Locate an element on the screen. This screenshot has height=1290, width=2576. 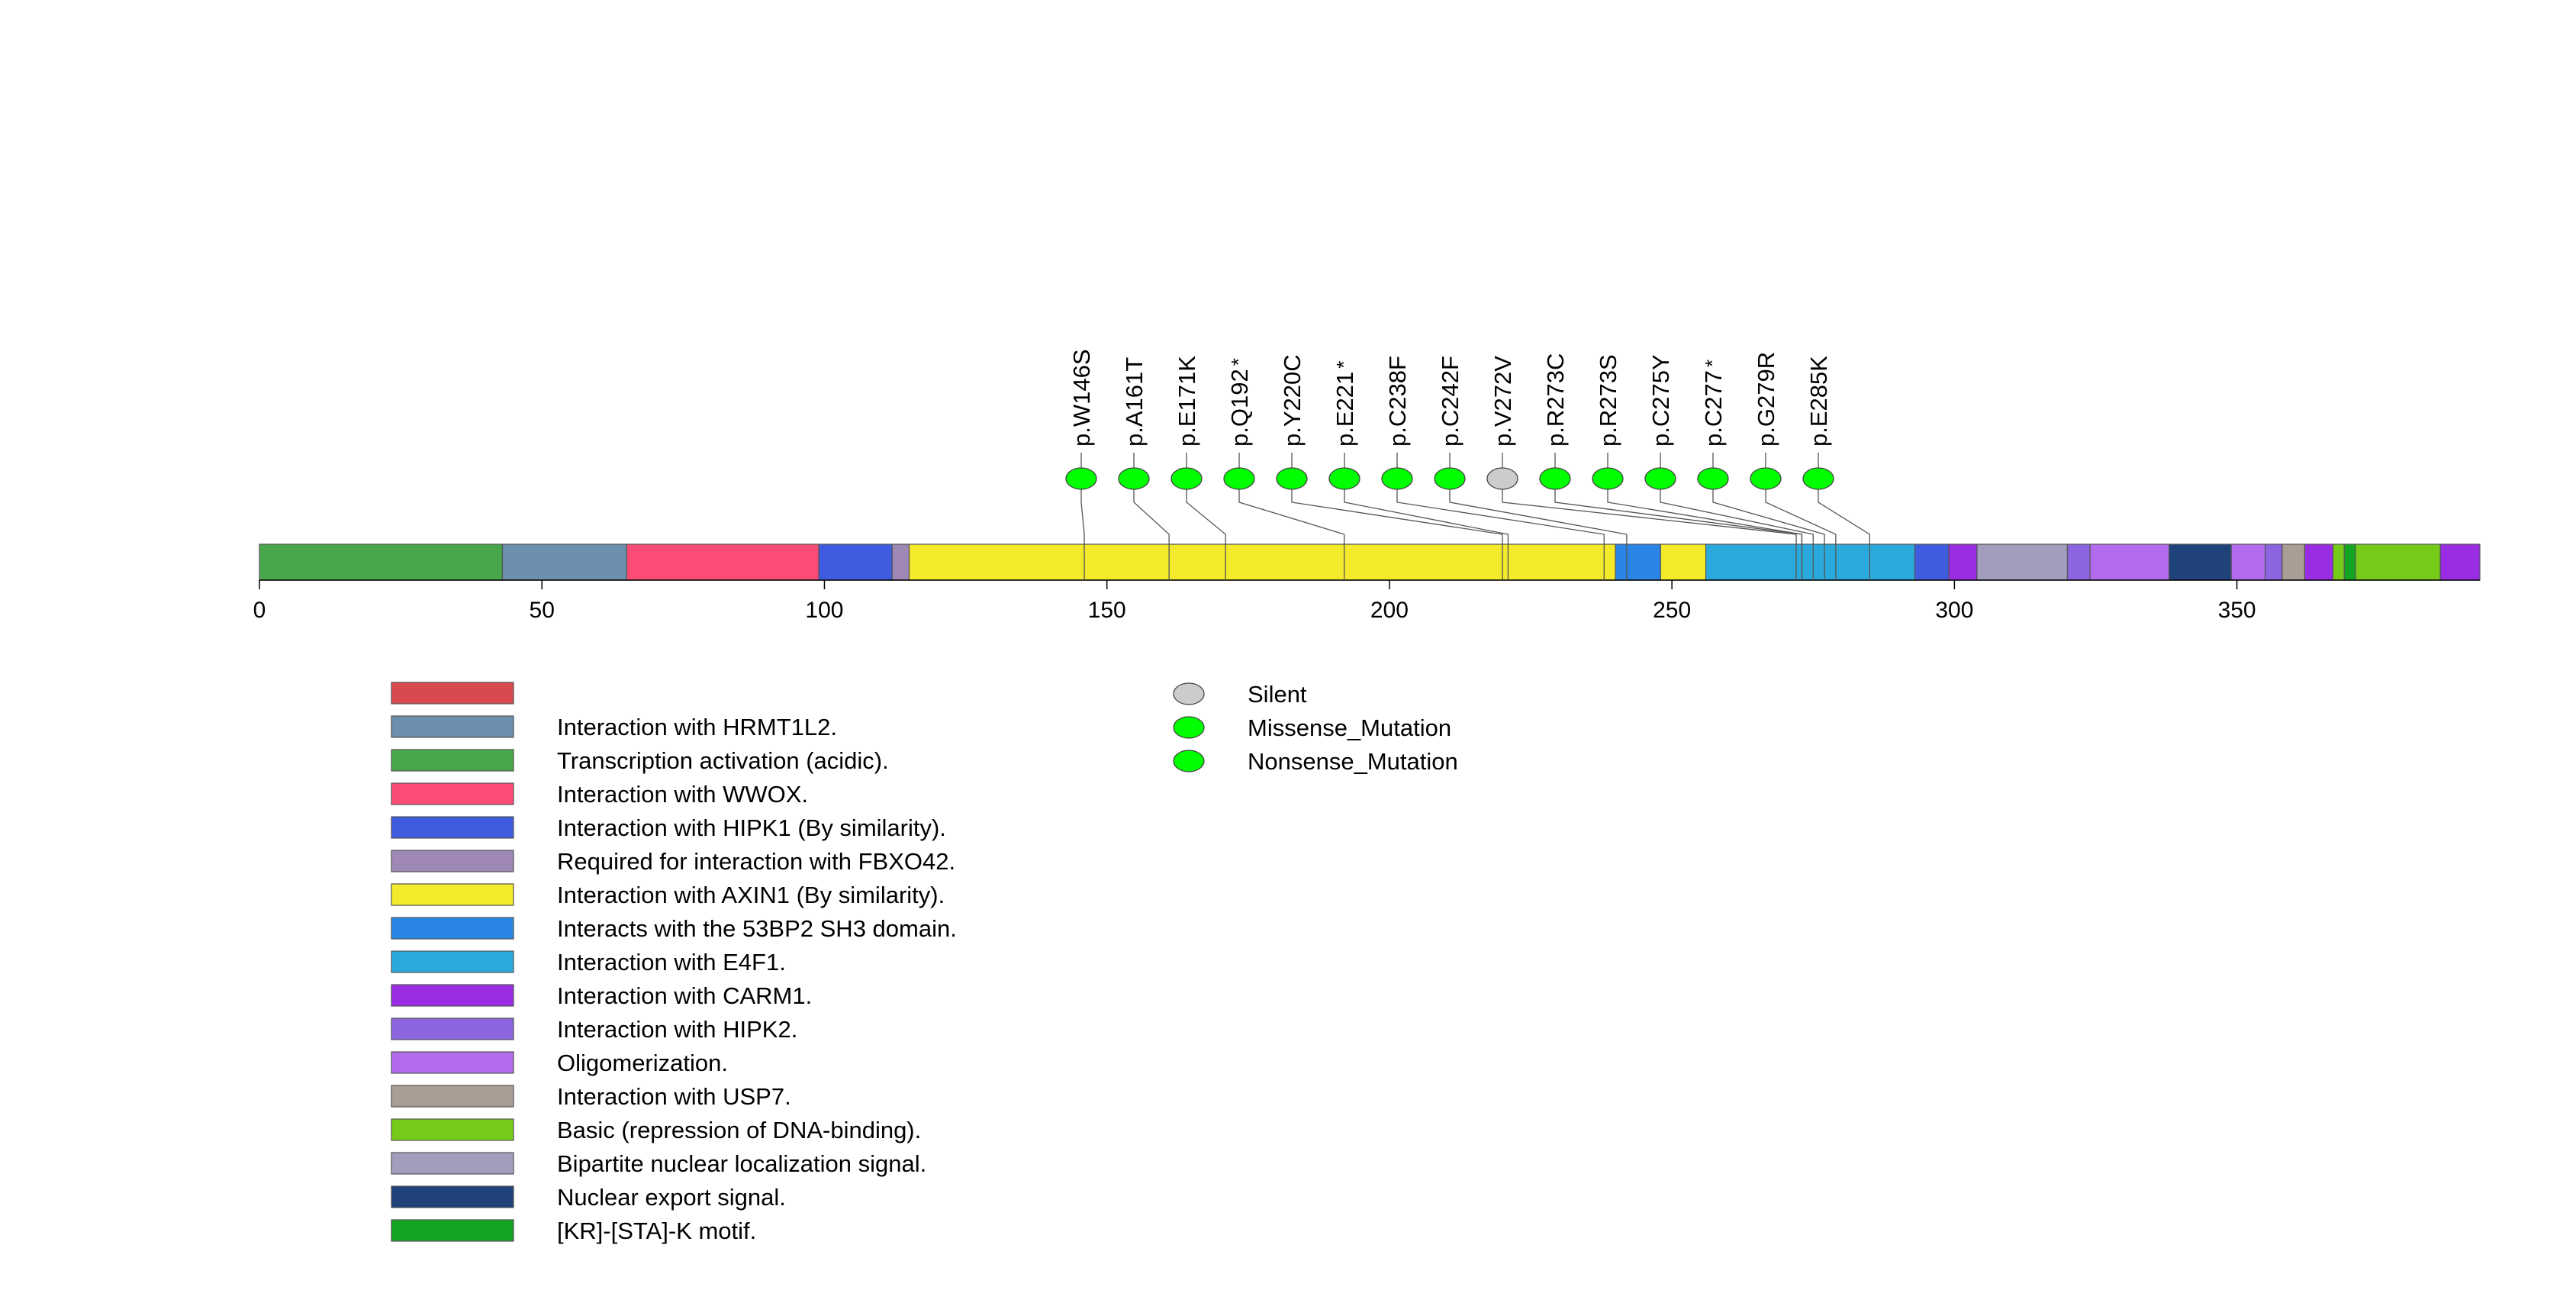
axis-tick-label: 300 is located at coordinates (1954, 610).